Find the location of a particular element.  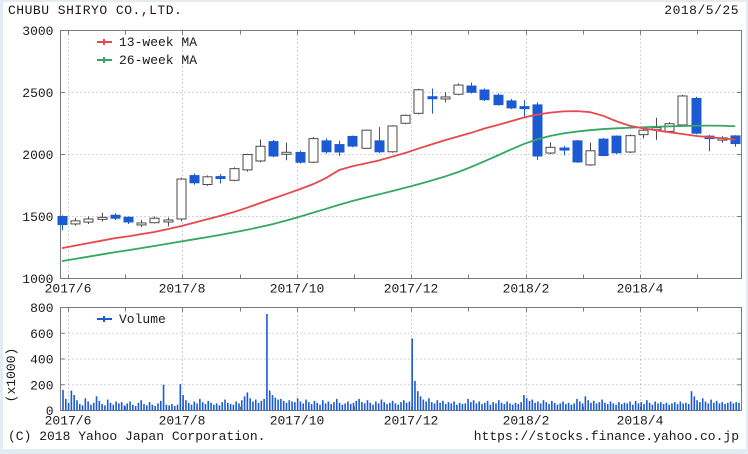

svg-text: 800 is located at coordinates (41, 308).